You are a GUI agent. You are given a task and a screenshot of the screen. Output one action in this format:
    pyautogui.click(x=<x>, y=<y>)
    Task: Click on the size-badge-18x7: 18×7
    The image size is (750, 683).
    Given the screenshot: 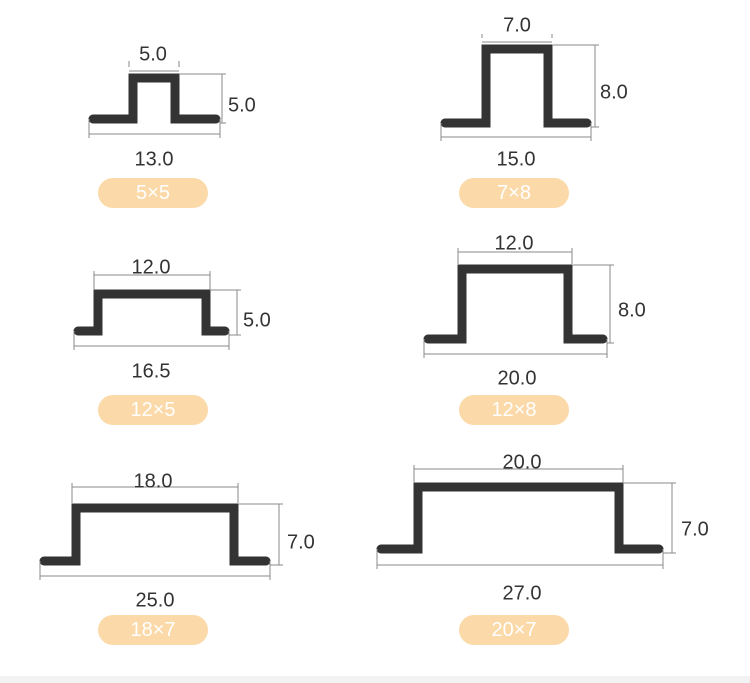 What is the action you would take?
    pyautogui.click(x=153, y=630)
    